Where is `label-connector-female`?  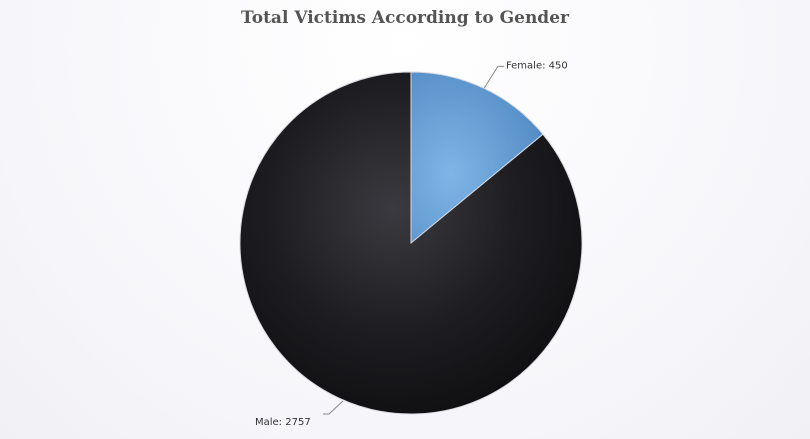 label-connector-female is located at coordinates (493, 77).